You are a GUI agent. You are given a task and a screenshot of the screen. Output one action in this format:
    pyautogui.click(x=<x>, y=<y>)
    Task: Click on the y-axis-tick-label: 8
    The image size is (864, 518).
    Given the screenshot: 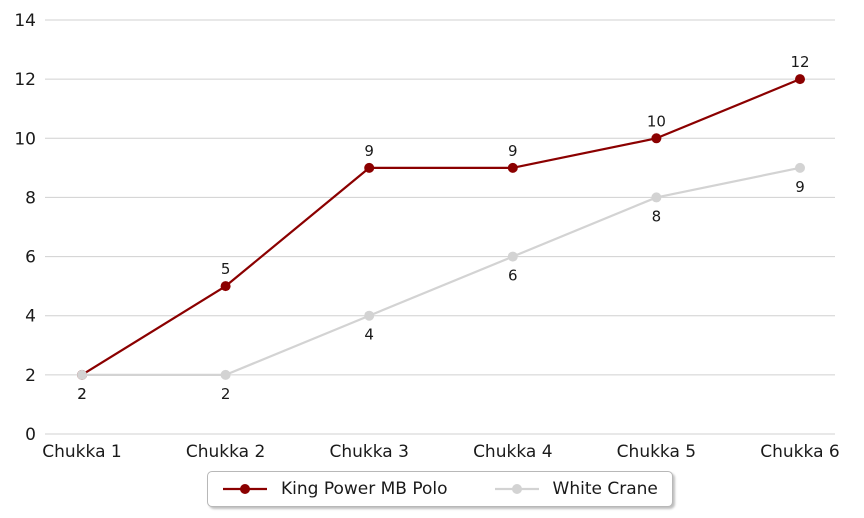 What is the action you would take?
    pyautogui.click(x=30, y=198)
    